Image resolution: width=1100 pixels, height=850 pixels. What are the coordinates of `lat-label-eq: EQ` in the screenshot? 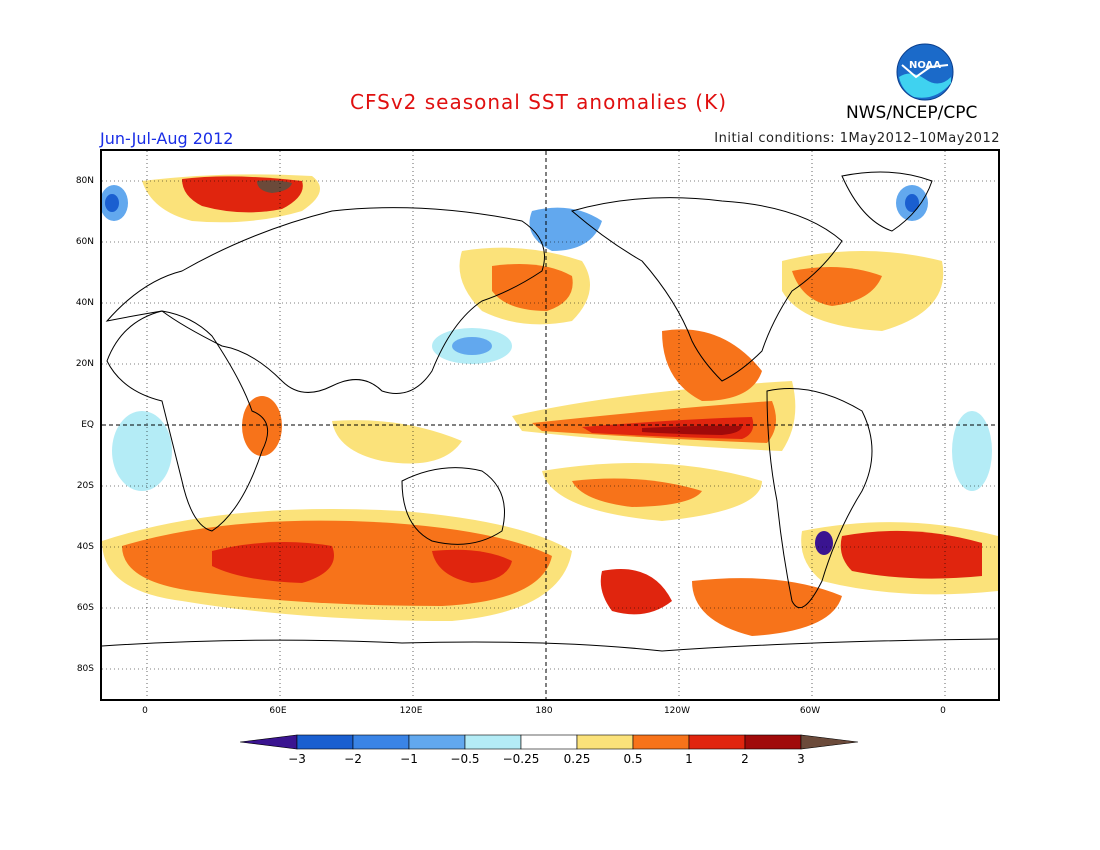 It's located at (87, 425).